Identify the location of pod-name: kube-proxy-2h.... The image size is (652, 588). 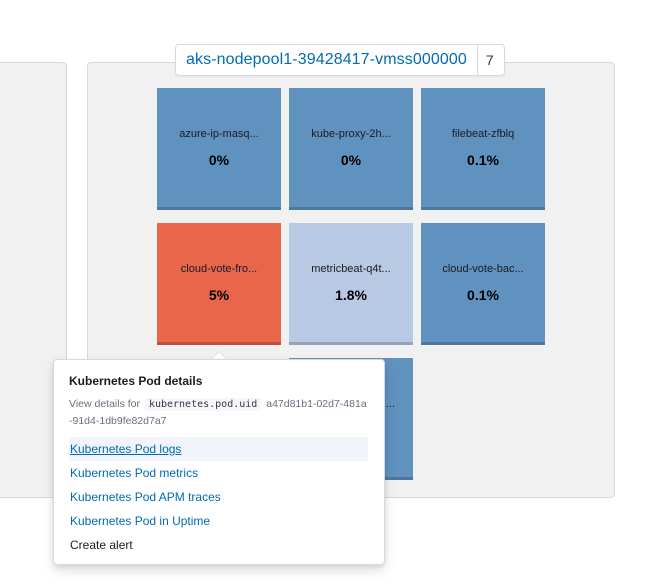
(351, 133).